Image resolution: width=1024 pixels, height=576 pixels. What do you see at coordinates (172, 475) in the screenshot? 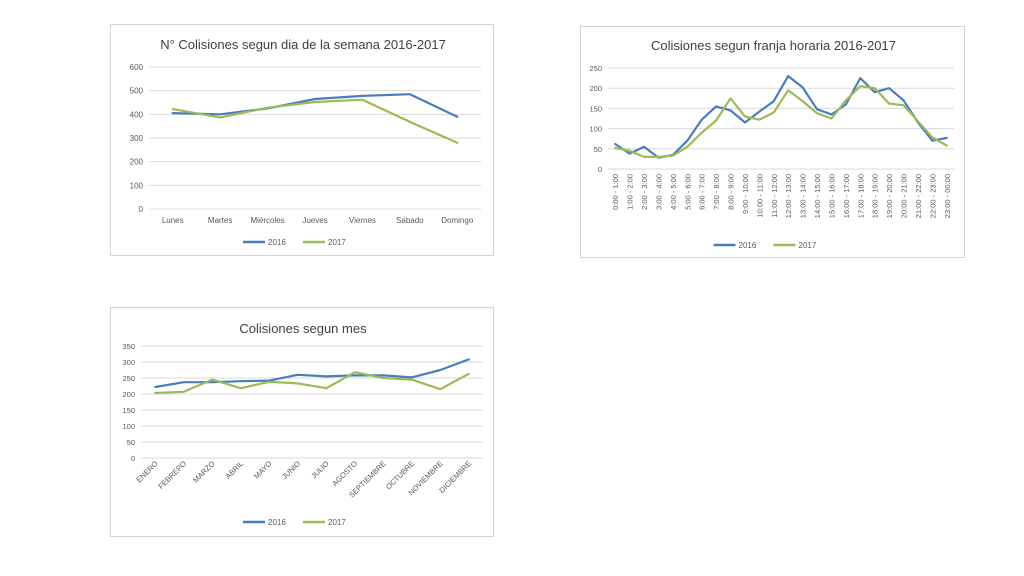
I see `x-tick-label: FEBREPO` at bounding box center [172, 475].